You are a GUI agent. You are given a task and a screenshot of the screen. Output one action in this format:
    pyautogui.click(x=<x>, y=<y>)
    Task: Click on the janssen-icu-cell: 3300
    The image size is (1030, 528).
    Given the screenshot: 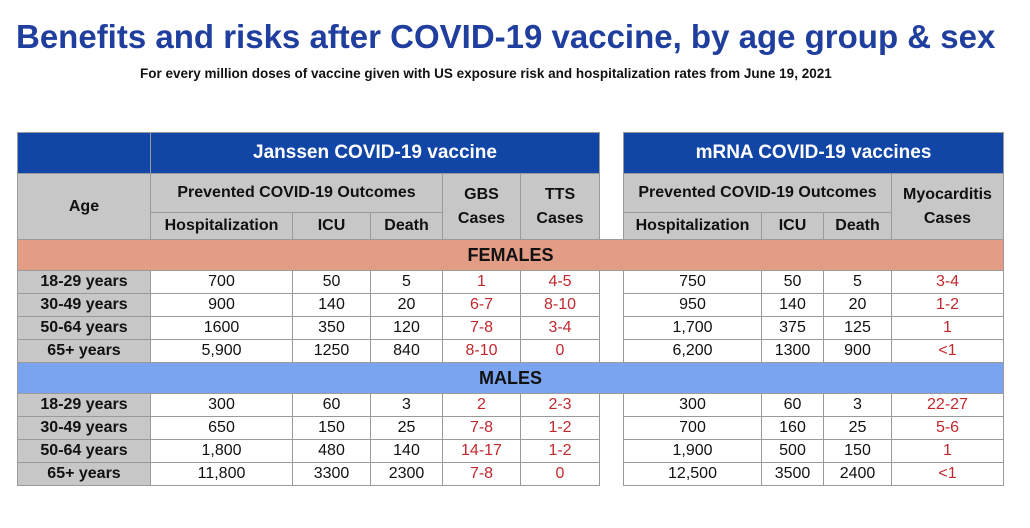 What is the action you would take?
    pyautogui.click(x=331, y=474)
    